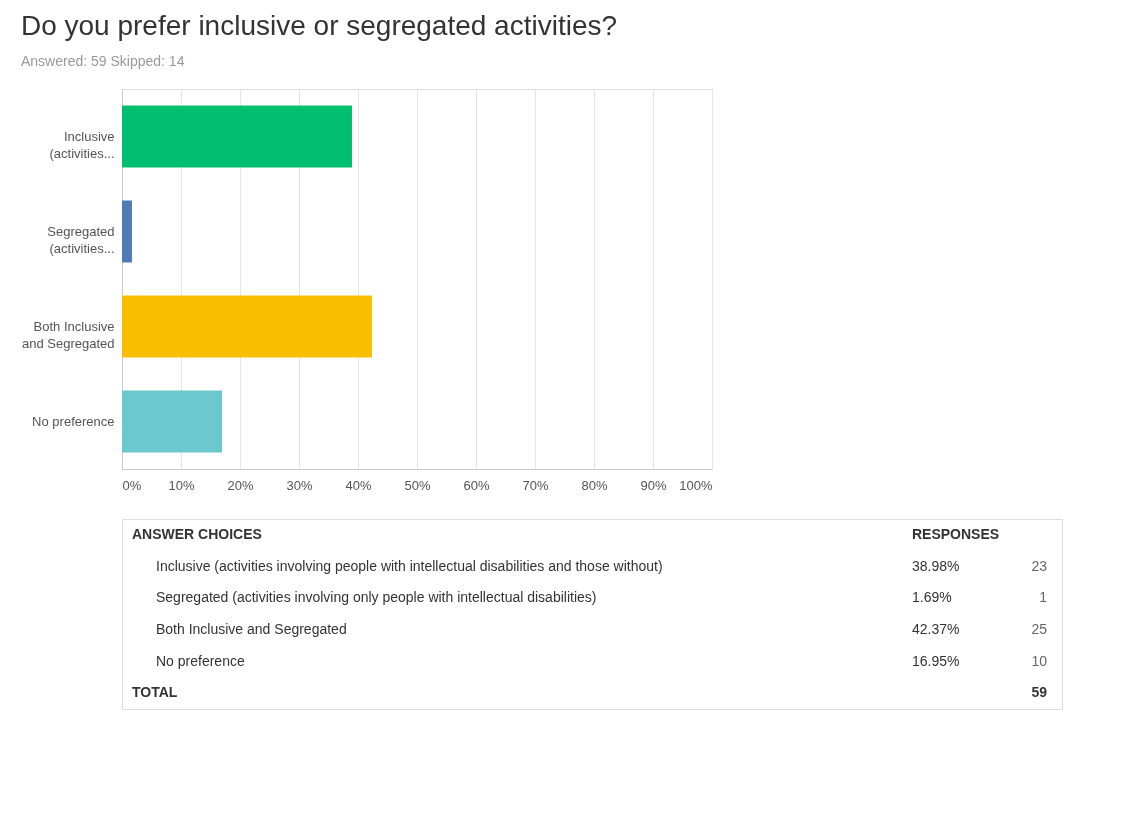 This screenshot has width=1132, height=816. I want to click on text: 16.95%, so click(936, 660).